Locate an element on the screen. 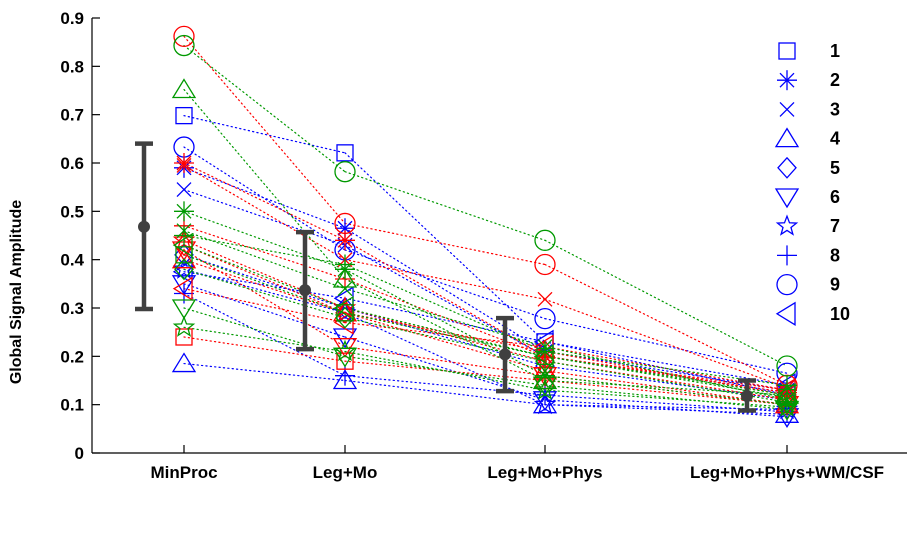  legend-label: 3 is located at coordinates (835, 109).